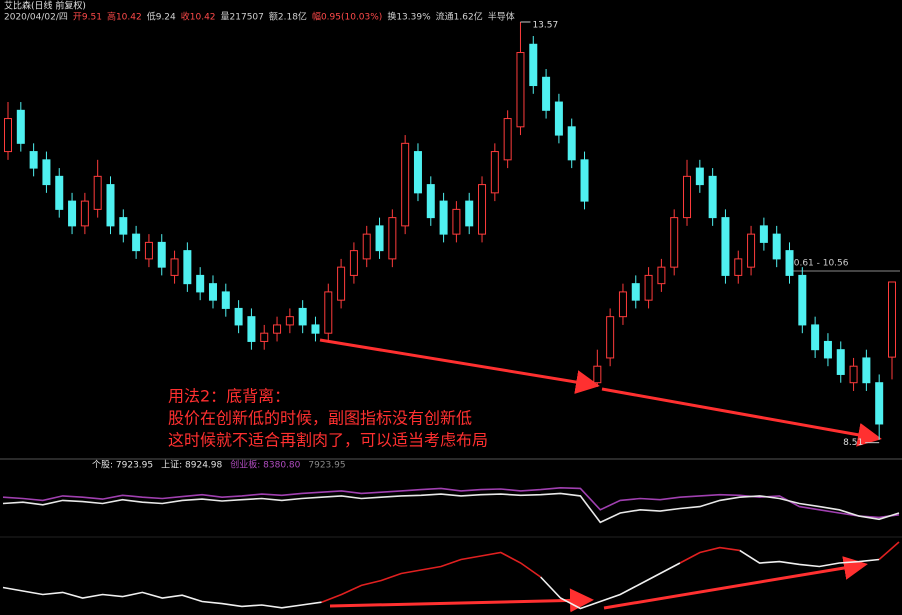  I want to click on info-item: 流通1.62亿, so click(459, 17).